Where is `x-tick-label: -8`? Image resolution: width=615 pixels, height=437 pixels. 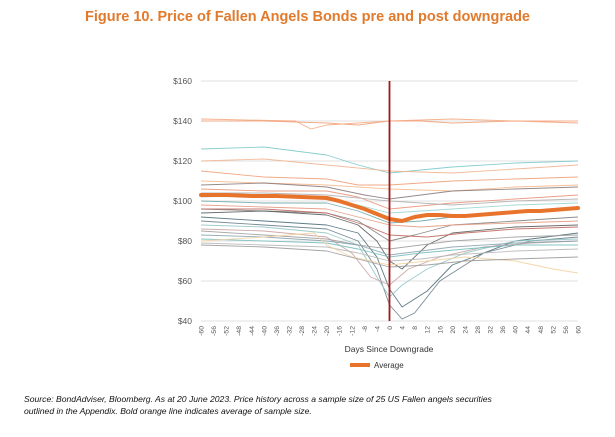
x-tick-label: -8 is located at coordinates (365, 329).